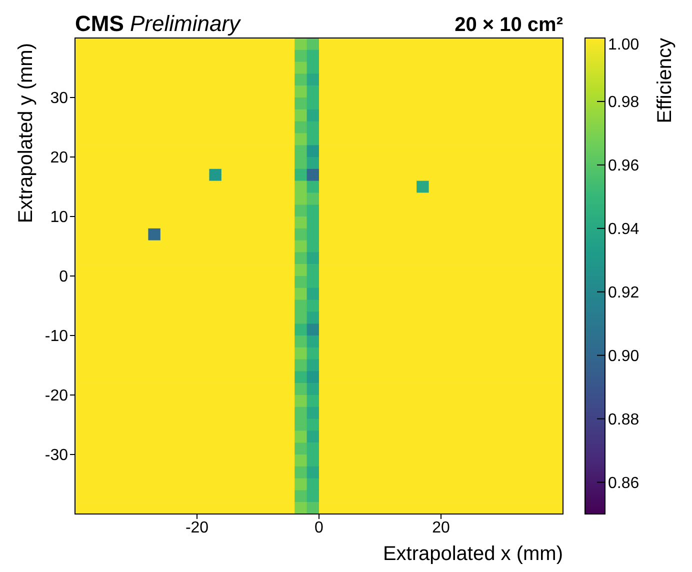  I want to click on color-bar-label: 1.00, so click(624, 45).